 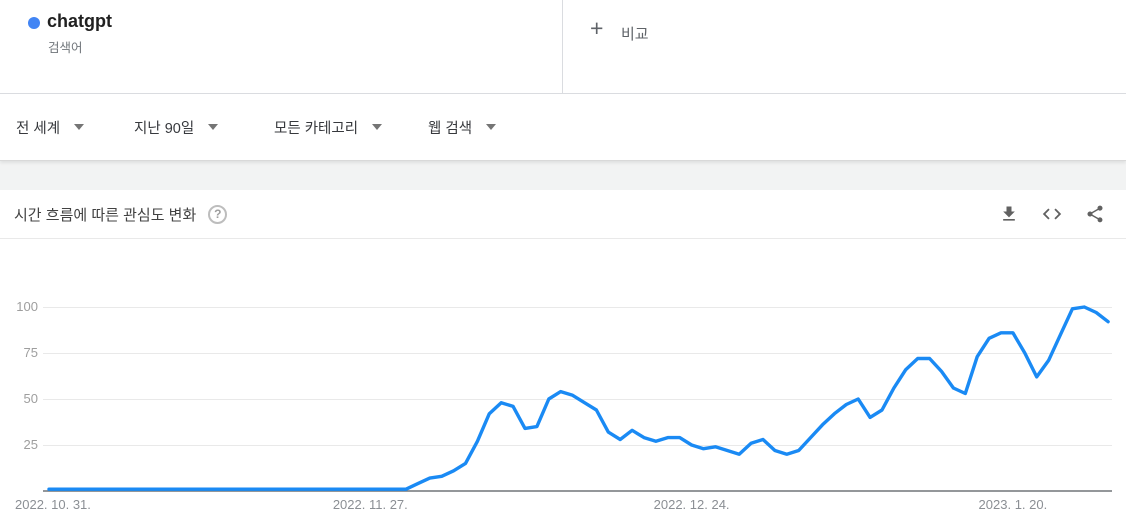 I want to click on card-actions, so click(x=1056, y=214).